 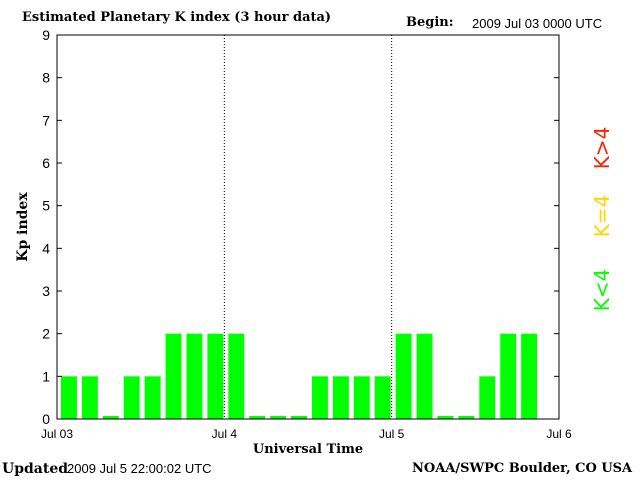 What do you see at coordinates (46, 206) in the screenshot?
I see `y-tick-label: 5` at bounding box center [46, 206].